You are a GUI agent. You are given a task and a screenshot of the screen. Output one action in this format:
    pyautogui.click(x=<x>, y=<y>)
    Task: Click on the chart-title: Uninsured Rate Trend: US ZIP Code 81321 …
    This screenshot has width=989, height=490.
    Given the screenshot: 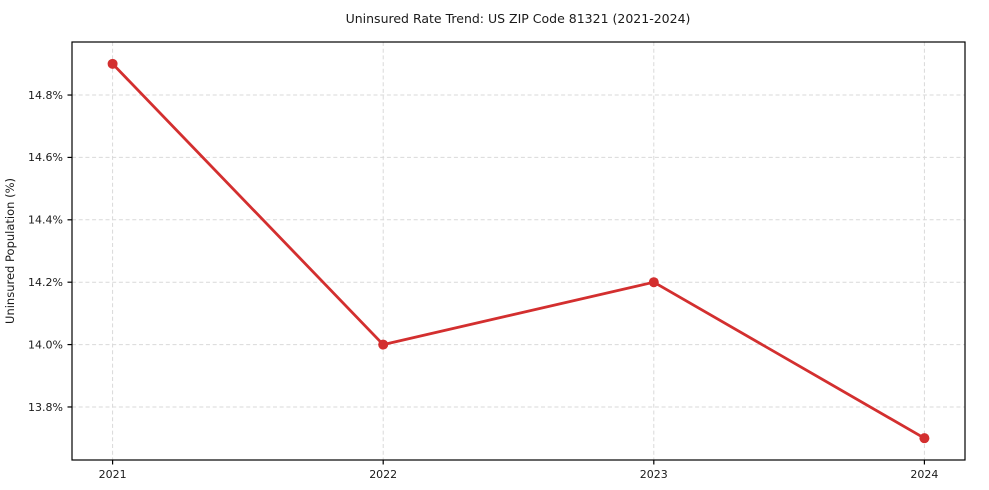 What is the action you would take?
    pyautogui.click(x=518, y=18)
    